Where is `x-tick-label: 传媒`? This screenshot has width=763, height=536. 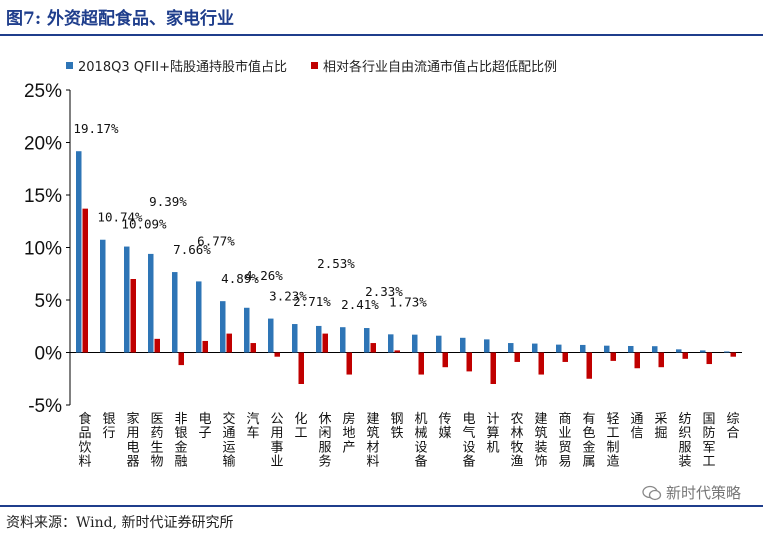 x-tick-label: 传媒 is located at coordinates (444, 426).